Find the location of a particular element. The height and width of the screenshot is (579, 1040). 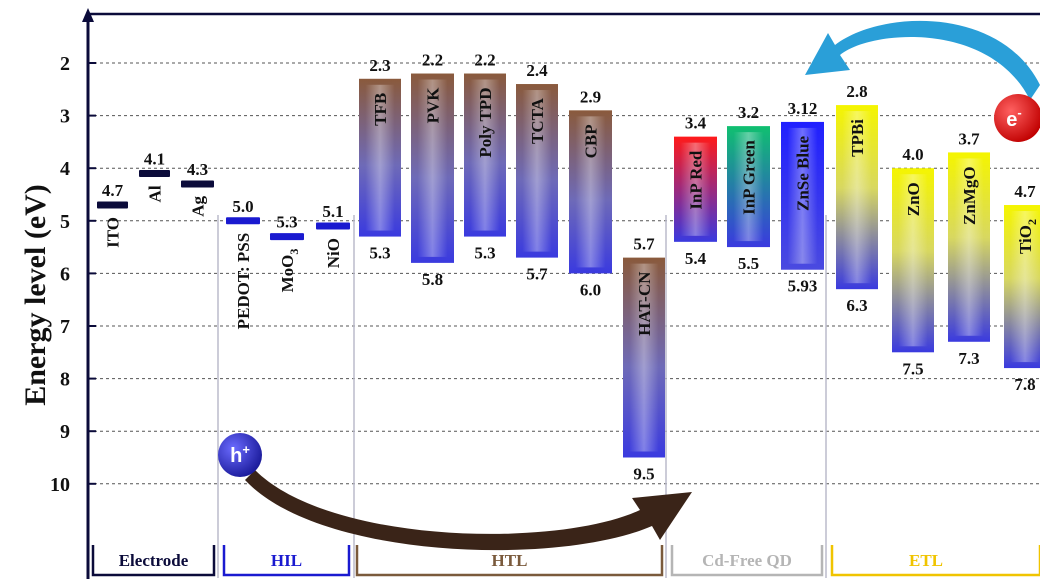

material-name-inp-red: InP Red is located at coordinates (696, 180).